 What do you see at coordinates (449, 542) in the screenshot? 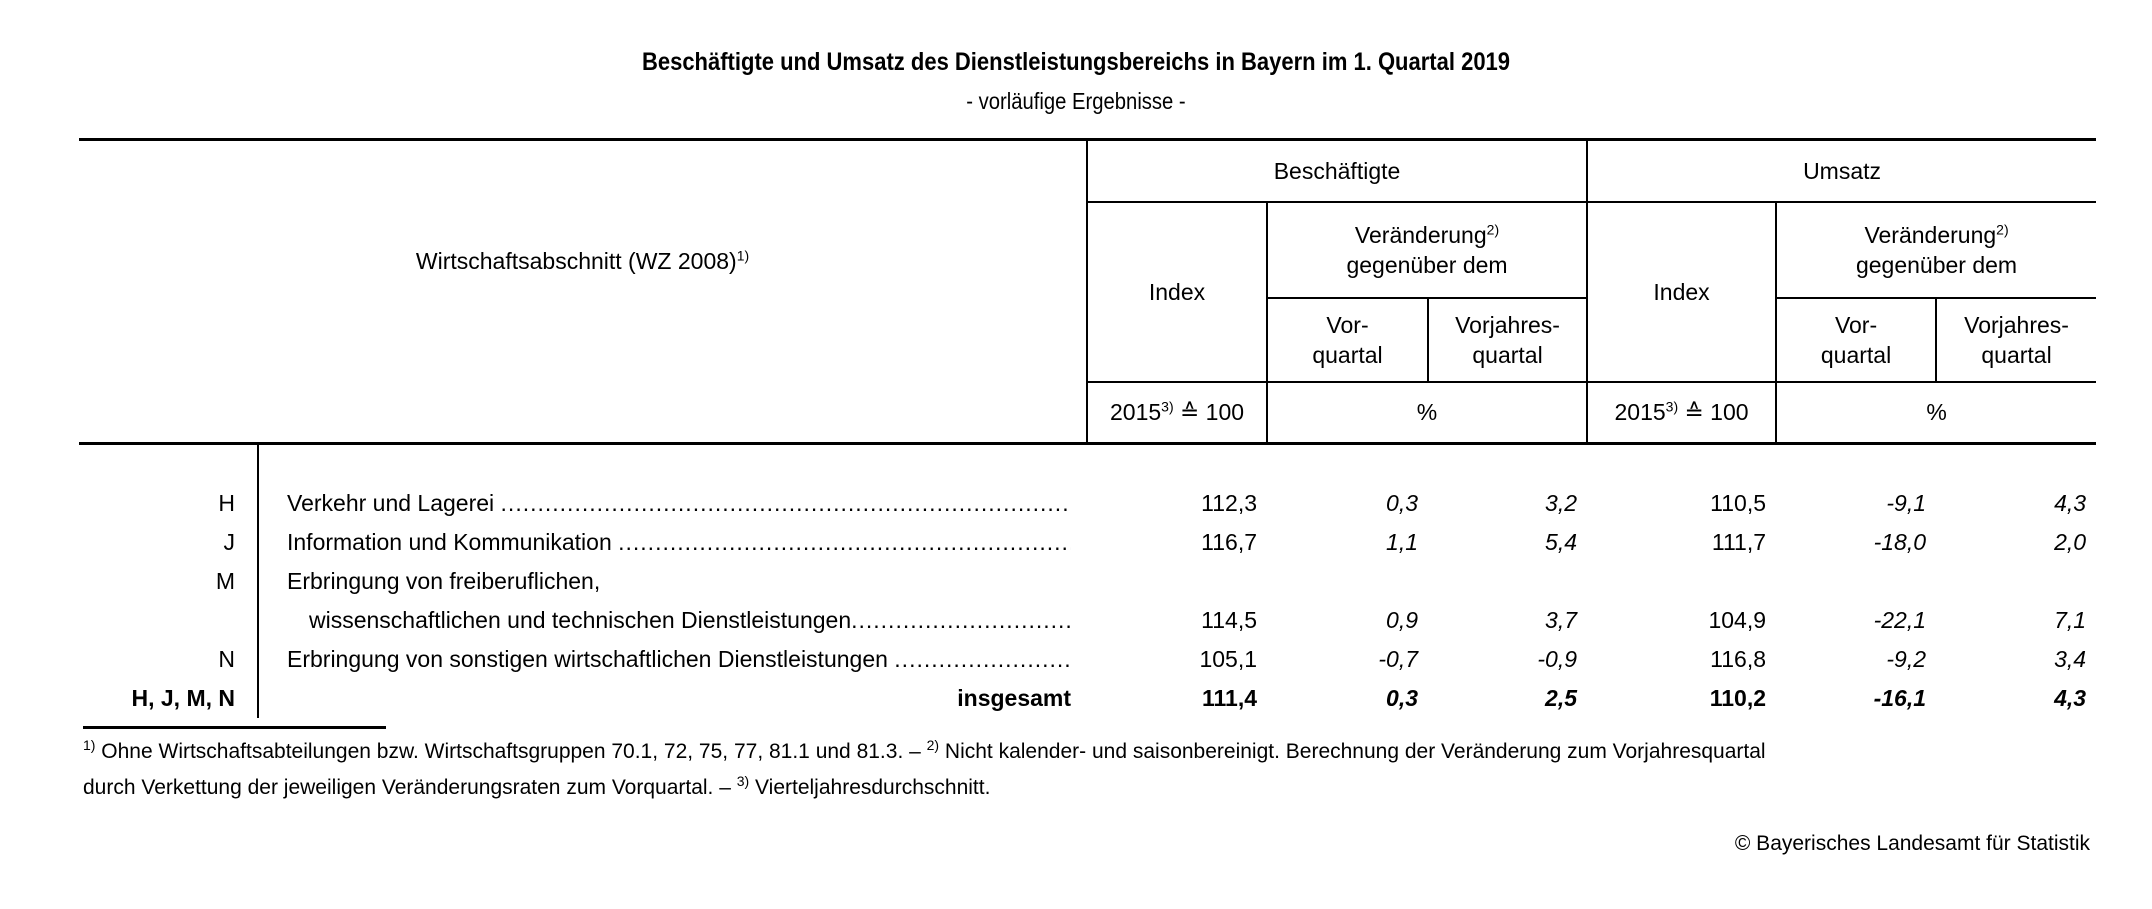
I see `row-label: Information und Kommunikation` at bounding box center [449, 542].